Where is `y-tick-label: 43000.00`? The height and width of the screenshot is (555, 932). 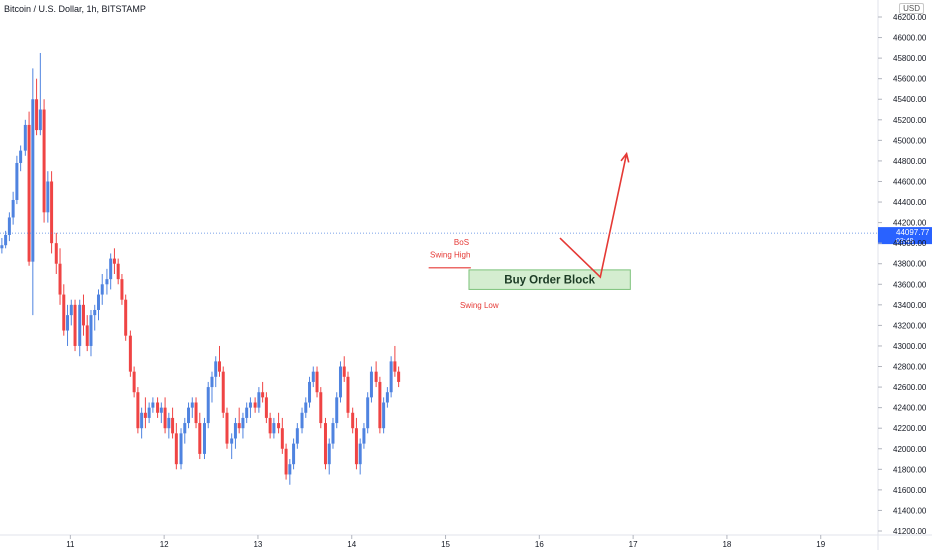
y-tick-label: 43000.00 is located at coordinates (910, 346).